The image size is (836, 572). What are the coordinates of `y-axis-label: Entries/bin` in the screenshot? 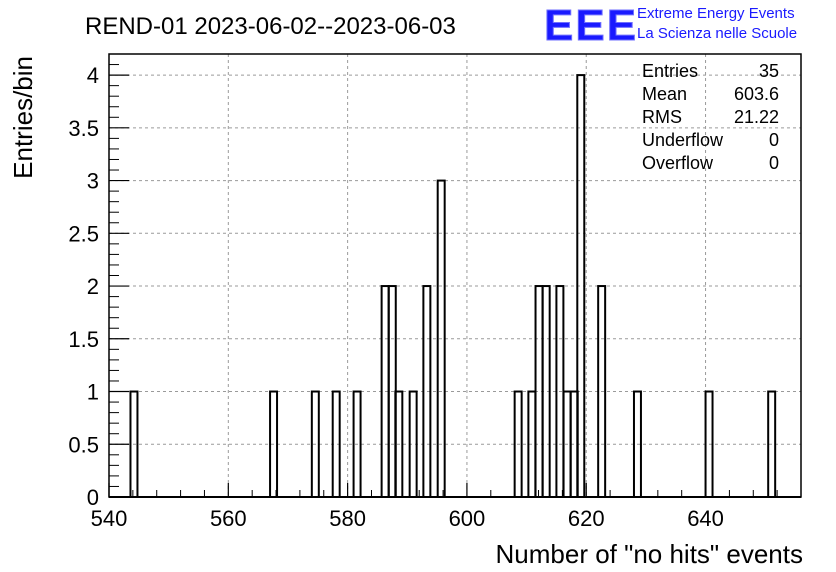 It's located at (23, 117).